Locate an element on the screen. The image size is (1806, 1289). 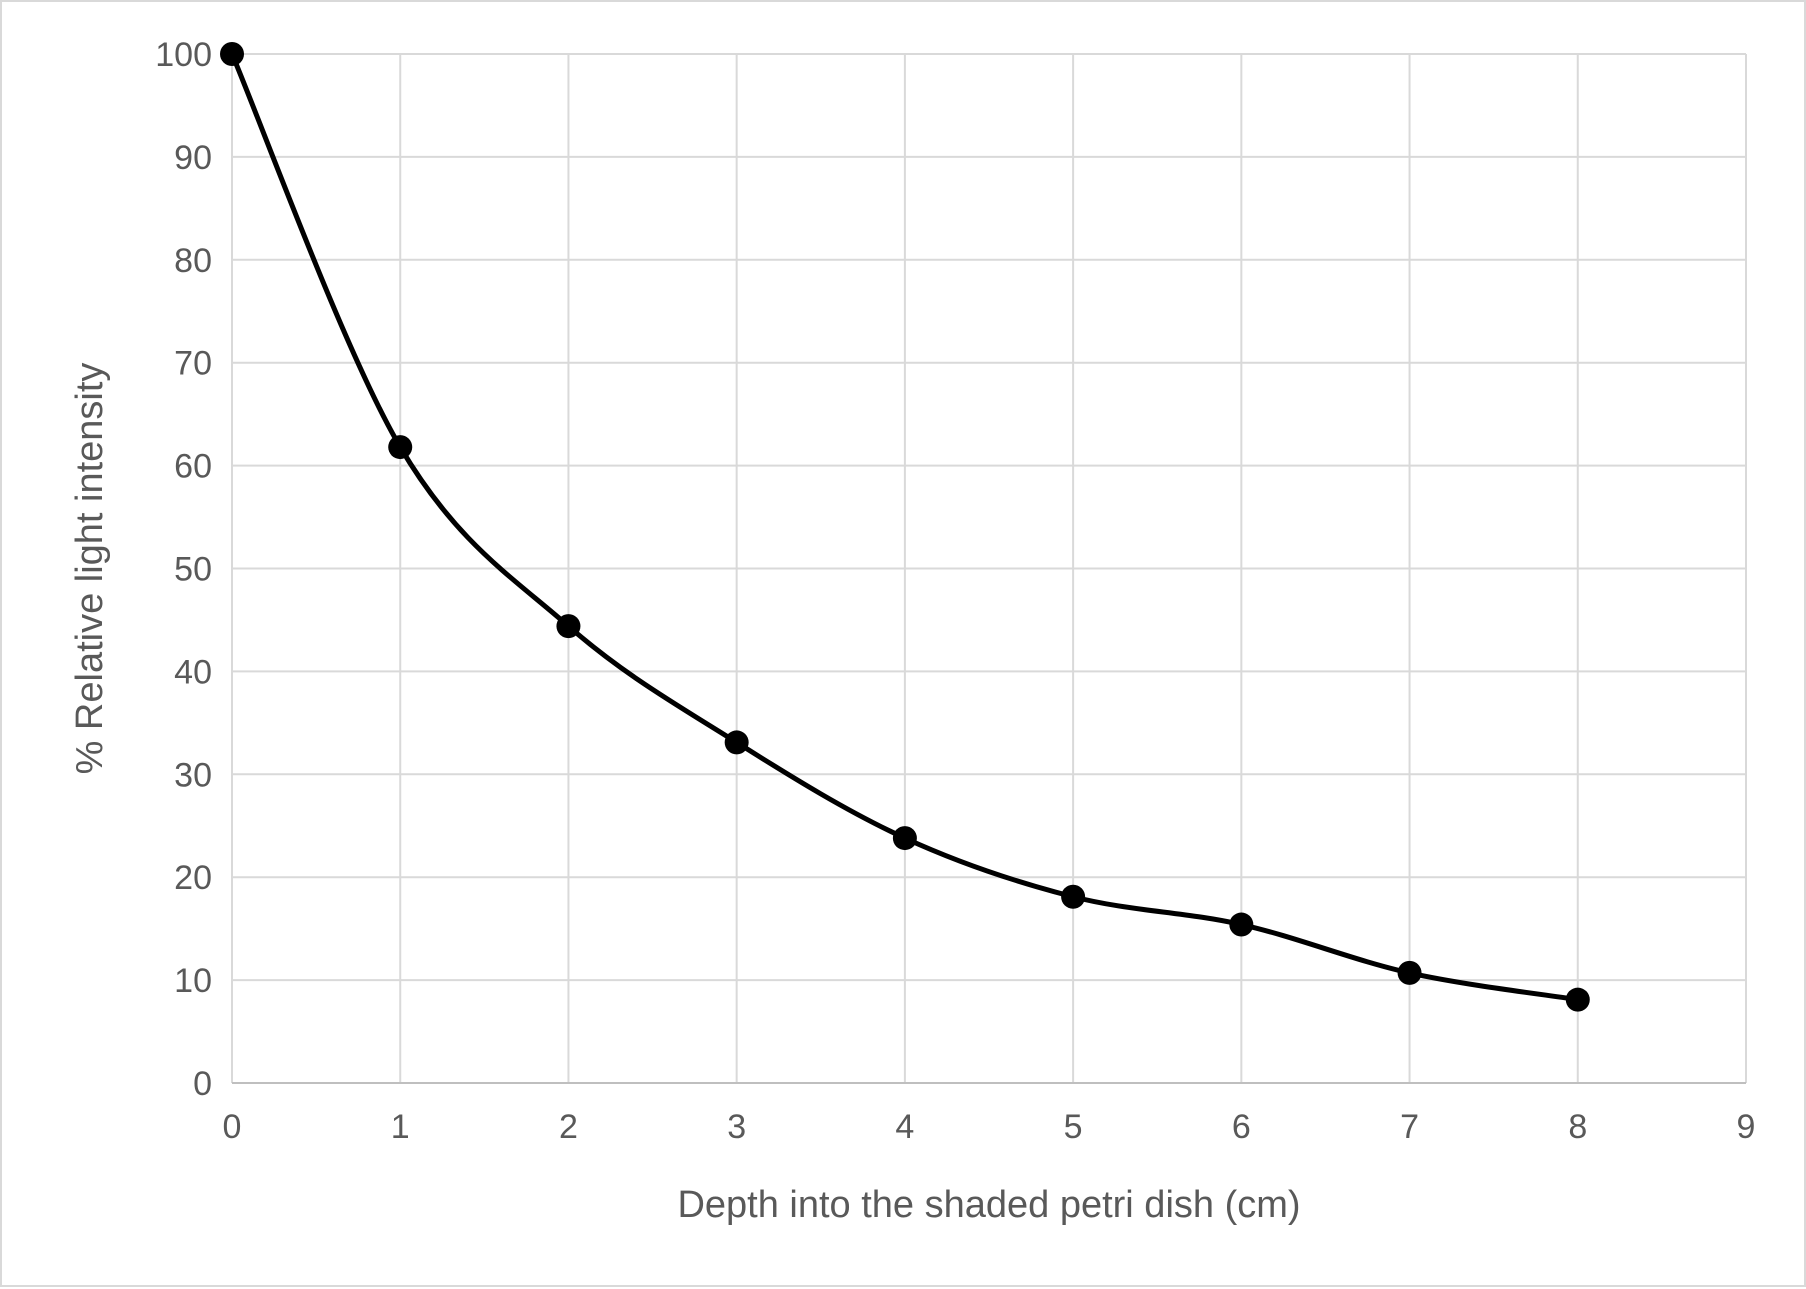
x-axis-tick-labels: 0 1 2 3 4 5 6 7 8 9 is located at coordinates (989, 1127).